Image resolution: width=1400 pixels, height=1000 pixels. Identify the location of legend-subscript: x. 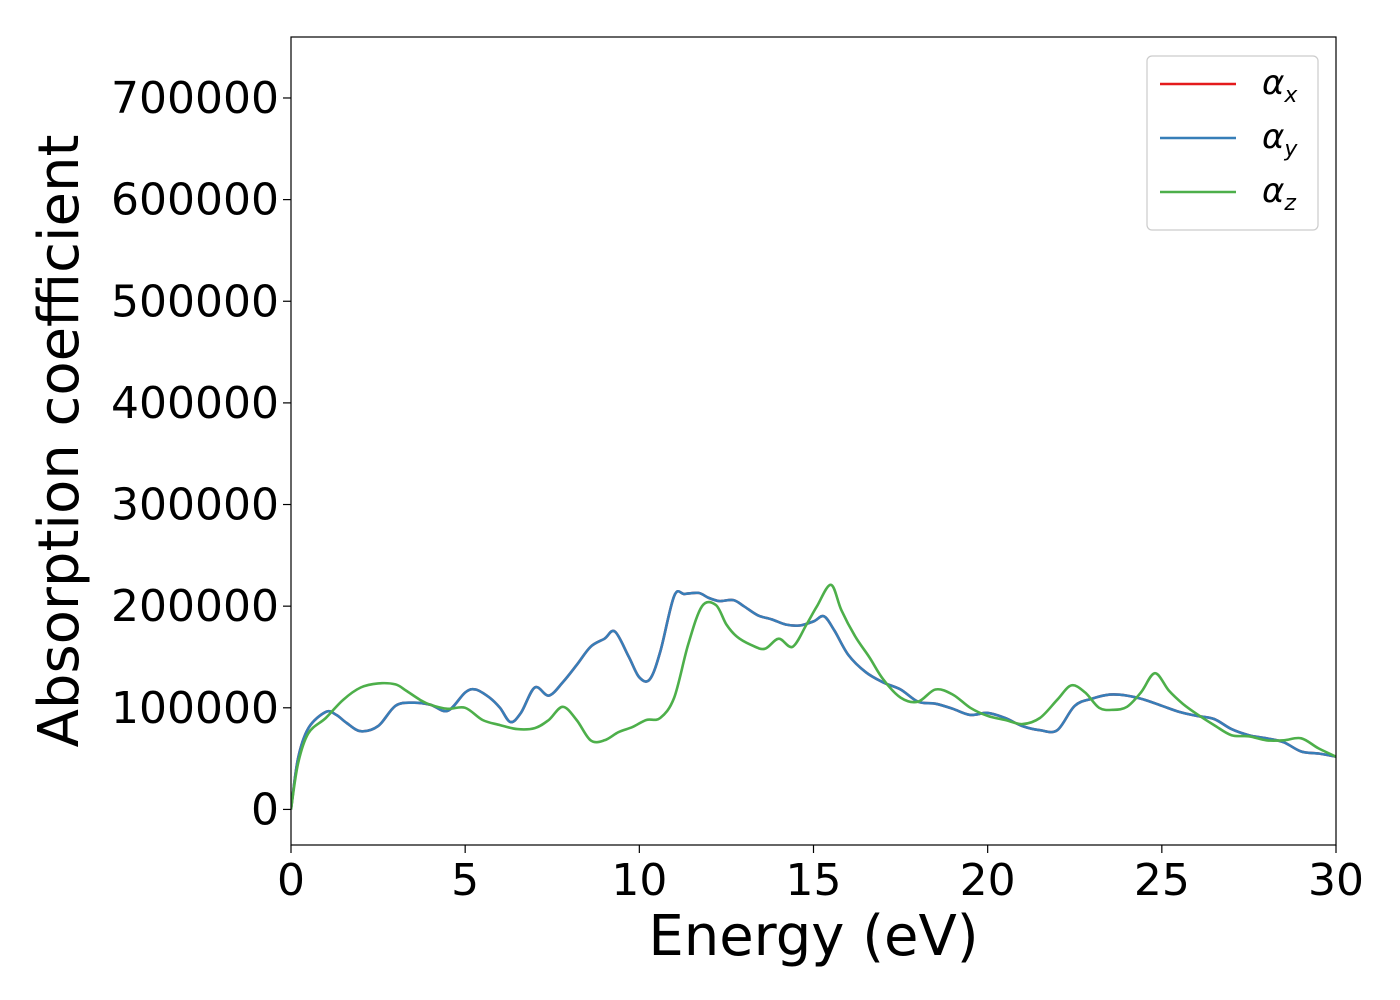
(1290, 95).